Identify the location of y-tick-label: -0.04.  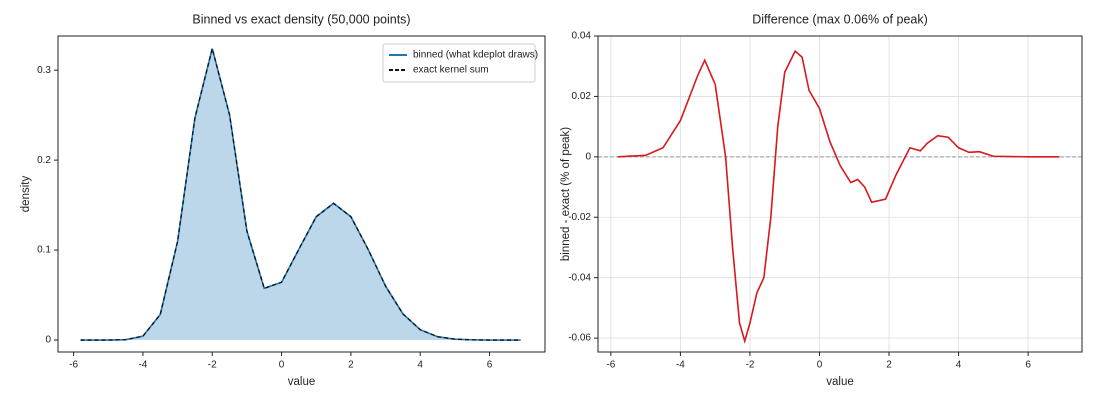
(579, 277).